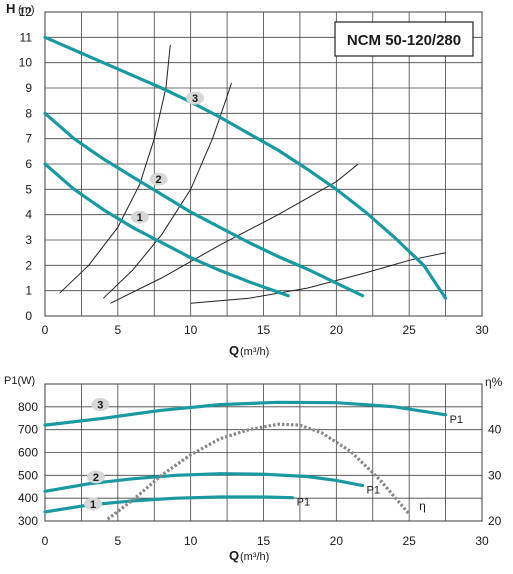  Describe the element at coordinates (28, 215) in the screenshot. I see `y-tick-label: 4` at that location.